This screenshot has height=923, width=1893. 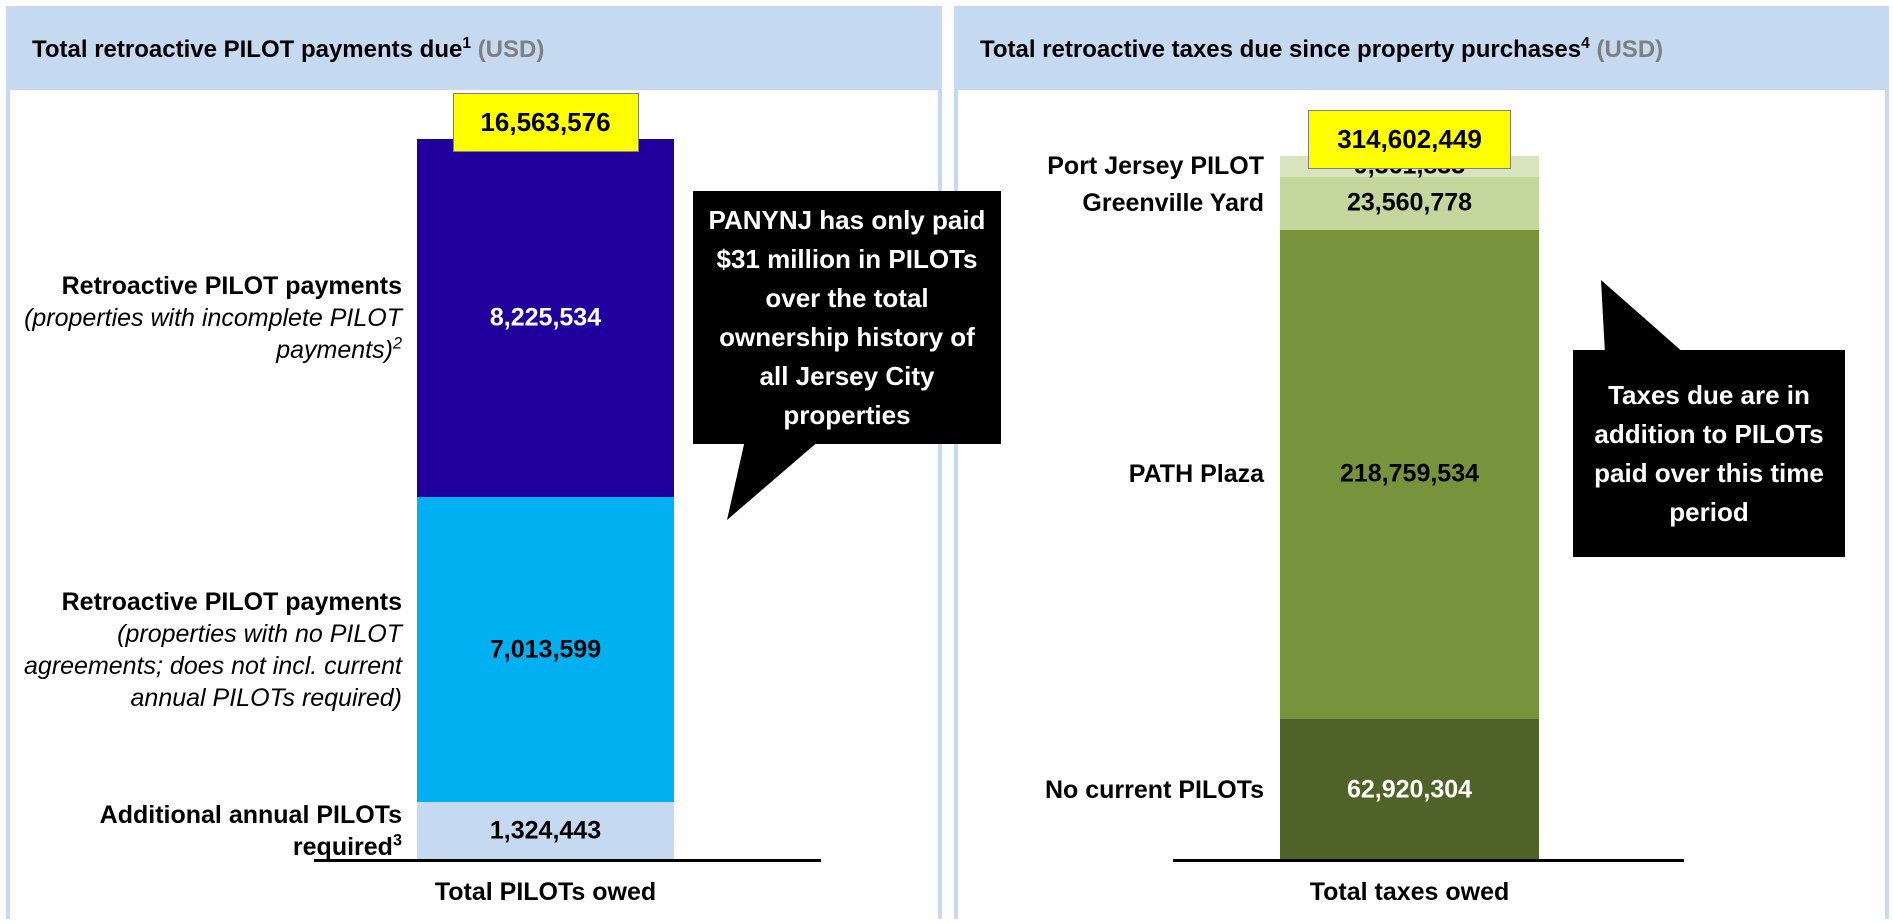 I want to click on data-label: 62,920,304, so click(x=1409, y=789).